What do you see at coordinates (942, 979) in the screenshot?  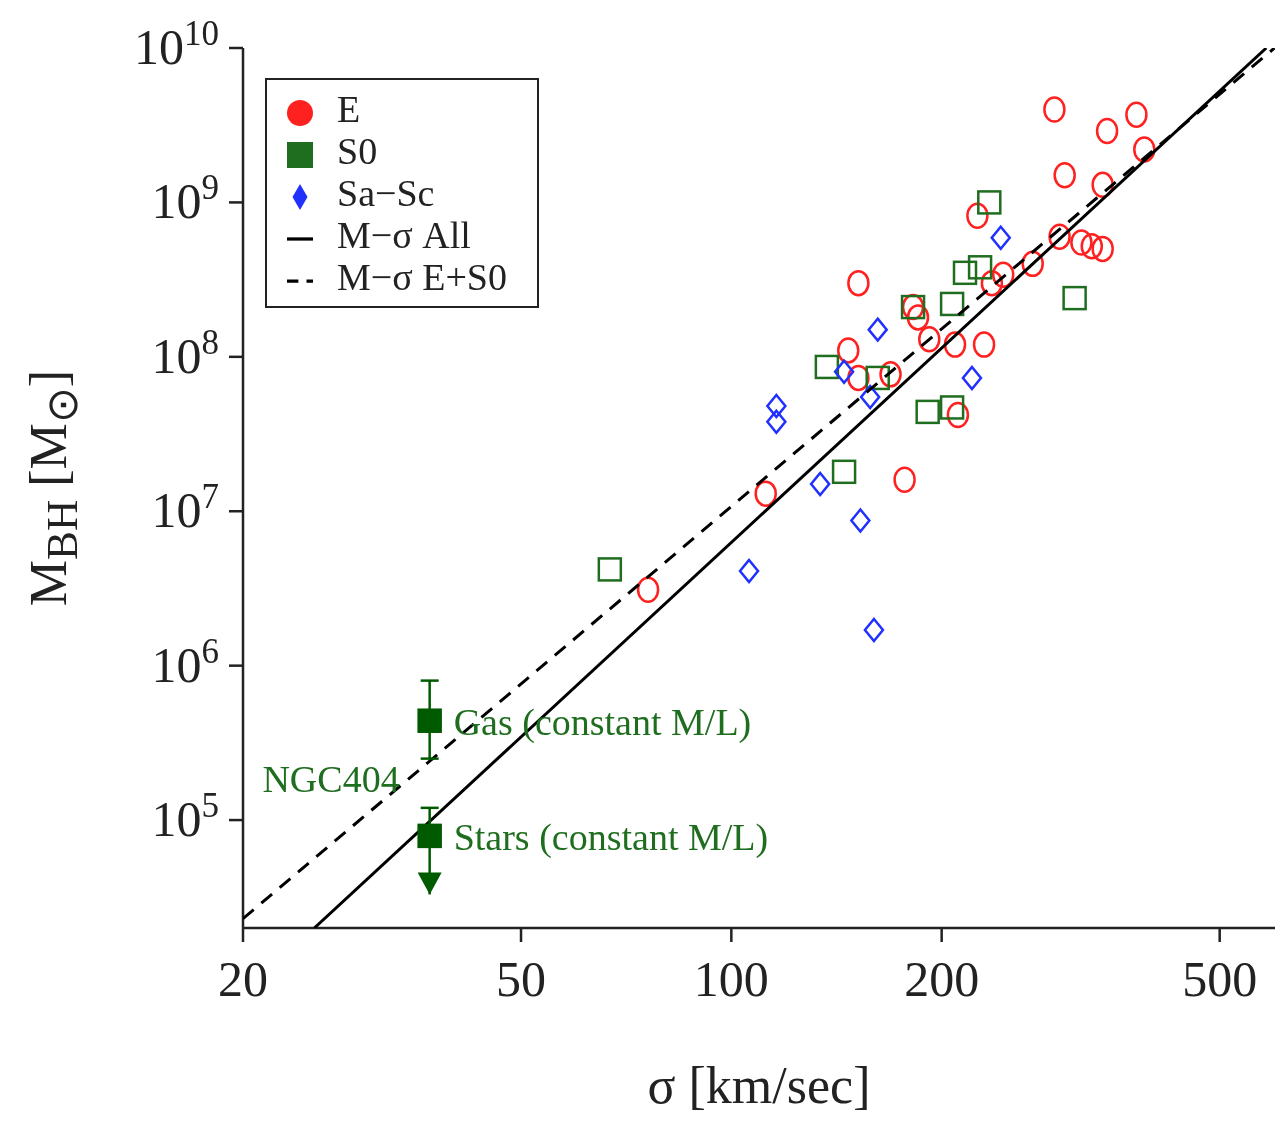 I see `x-tick-label: 200` at bounding box center [942, 979].